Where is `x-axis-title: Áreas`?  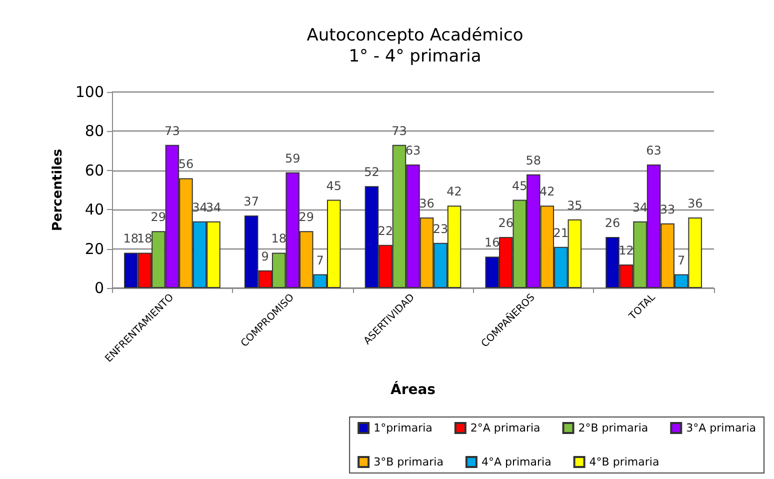 x-axis-title: Áreas is located at coordinates (413, 389).